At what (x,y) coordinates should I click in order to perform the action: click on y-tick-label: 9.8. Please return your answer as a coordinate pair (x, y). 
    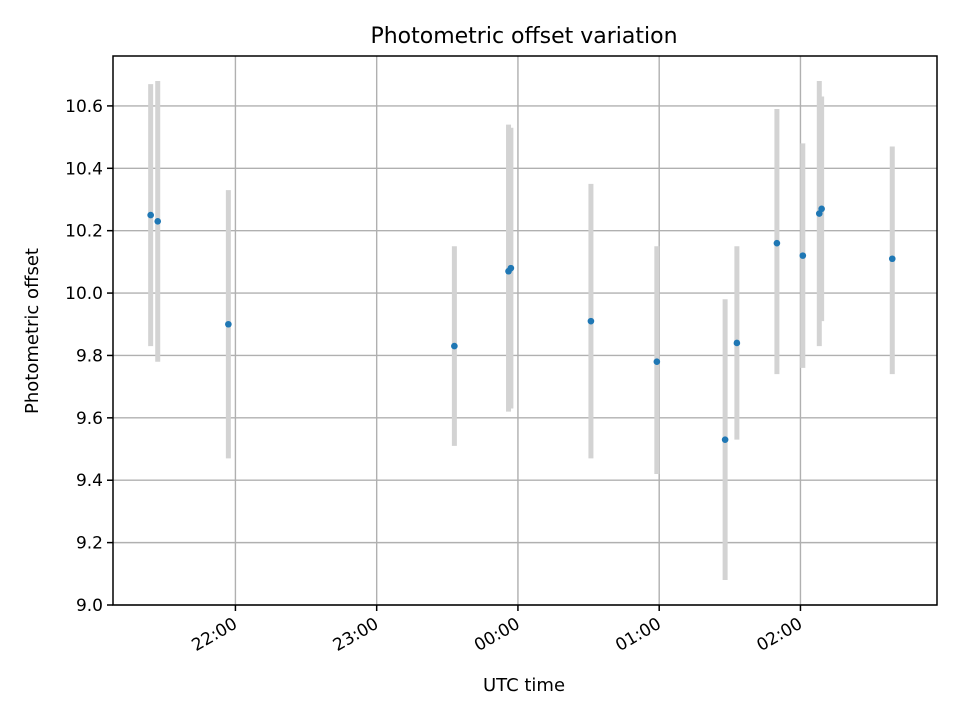
    Looking at the image, I should click on (89, 356).